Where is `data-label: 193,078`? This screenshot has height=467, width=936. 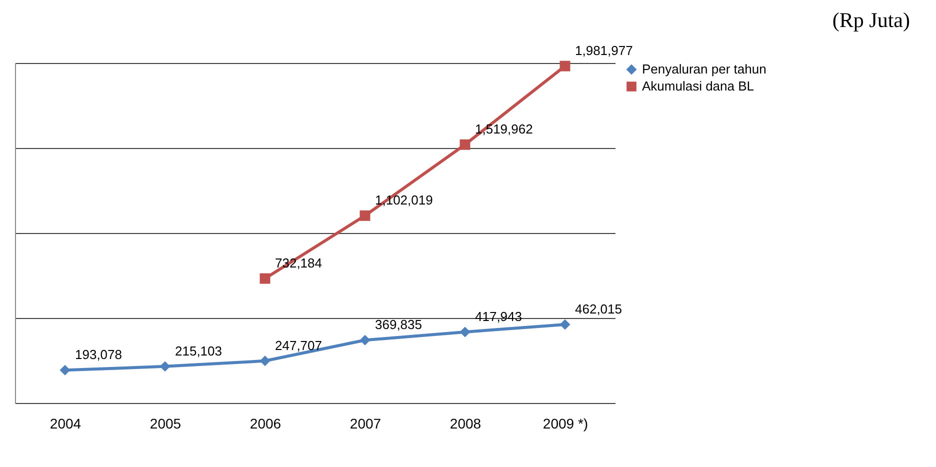
data-label: 193,078 is located at coordinates (98, 354).